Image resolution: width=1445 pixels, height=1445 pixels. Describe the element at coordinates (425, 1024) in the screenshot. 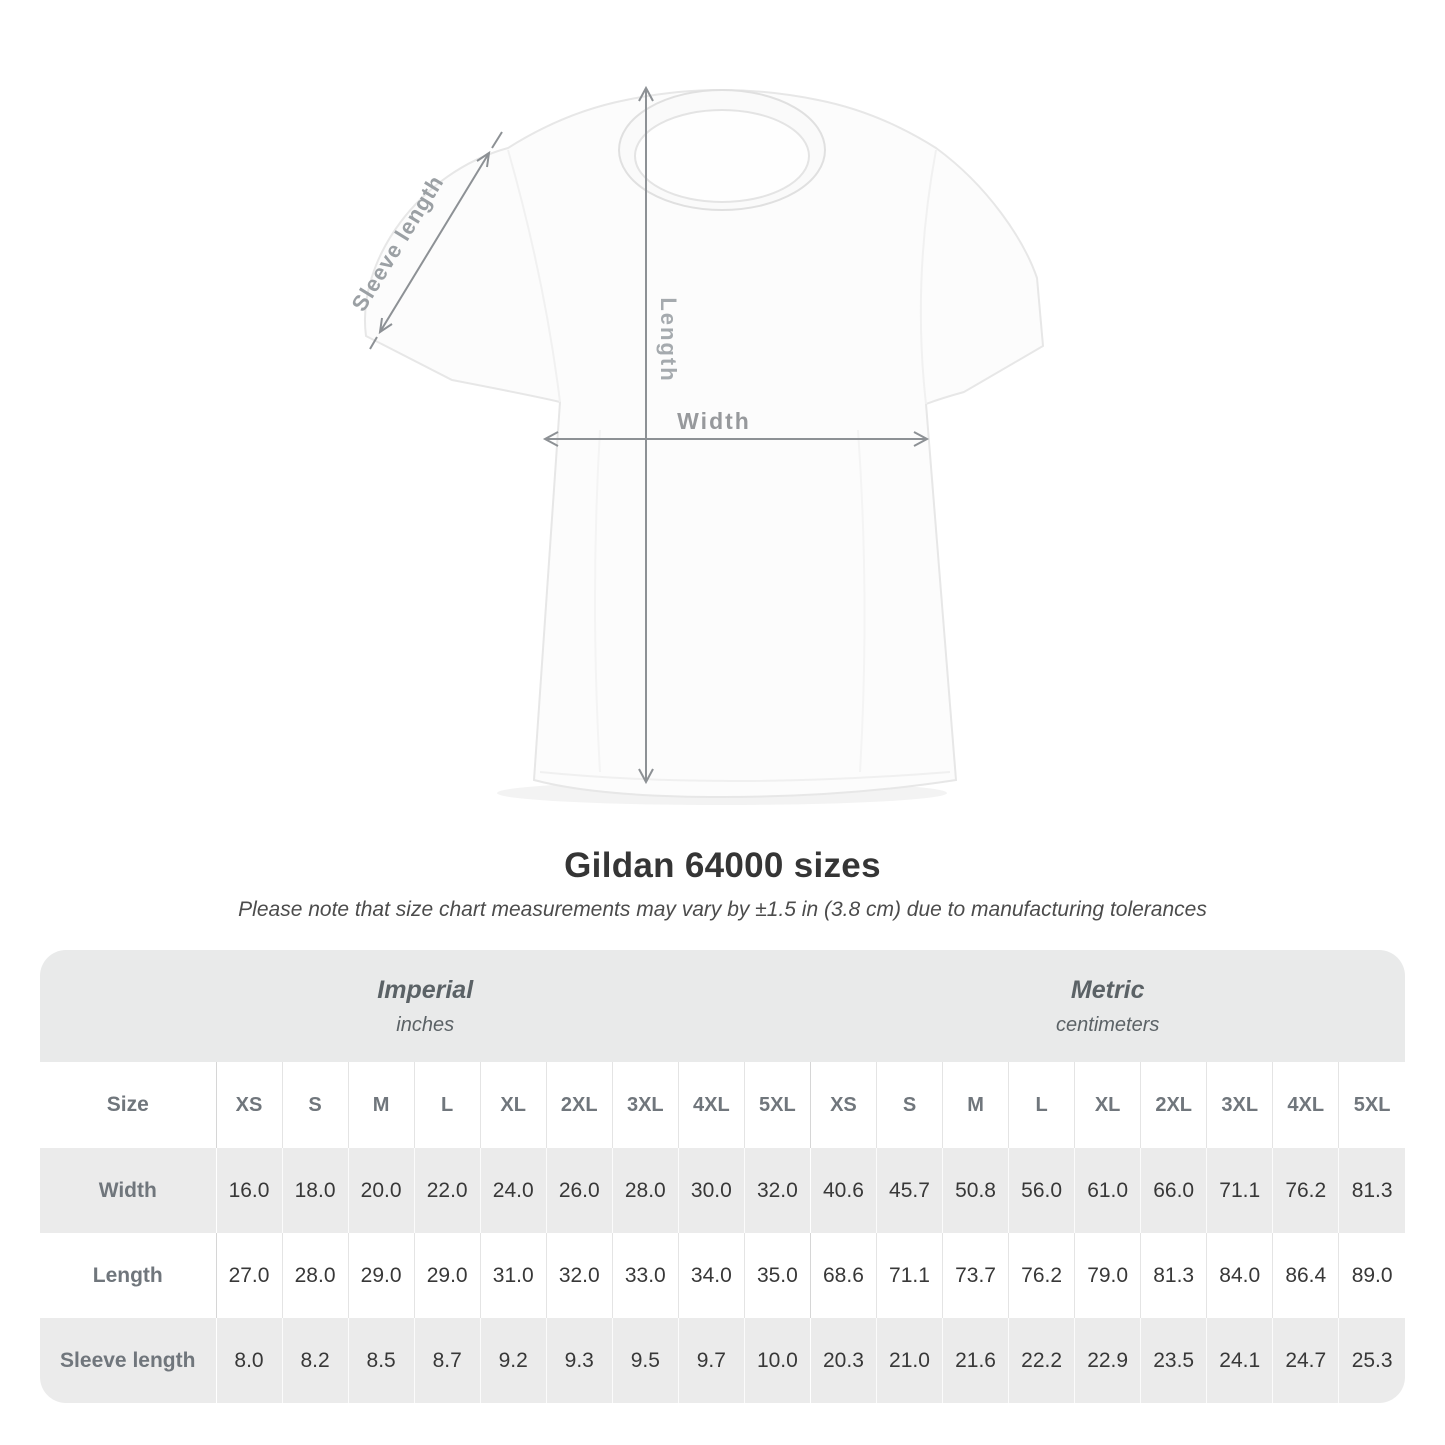

I see `imperial-unit: inches` at that location.